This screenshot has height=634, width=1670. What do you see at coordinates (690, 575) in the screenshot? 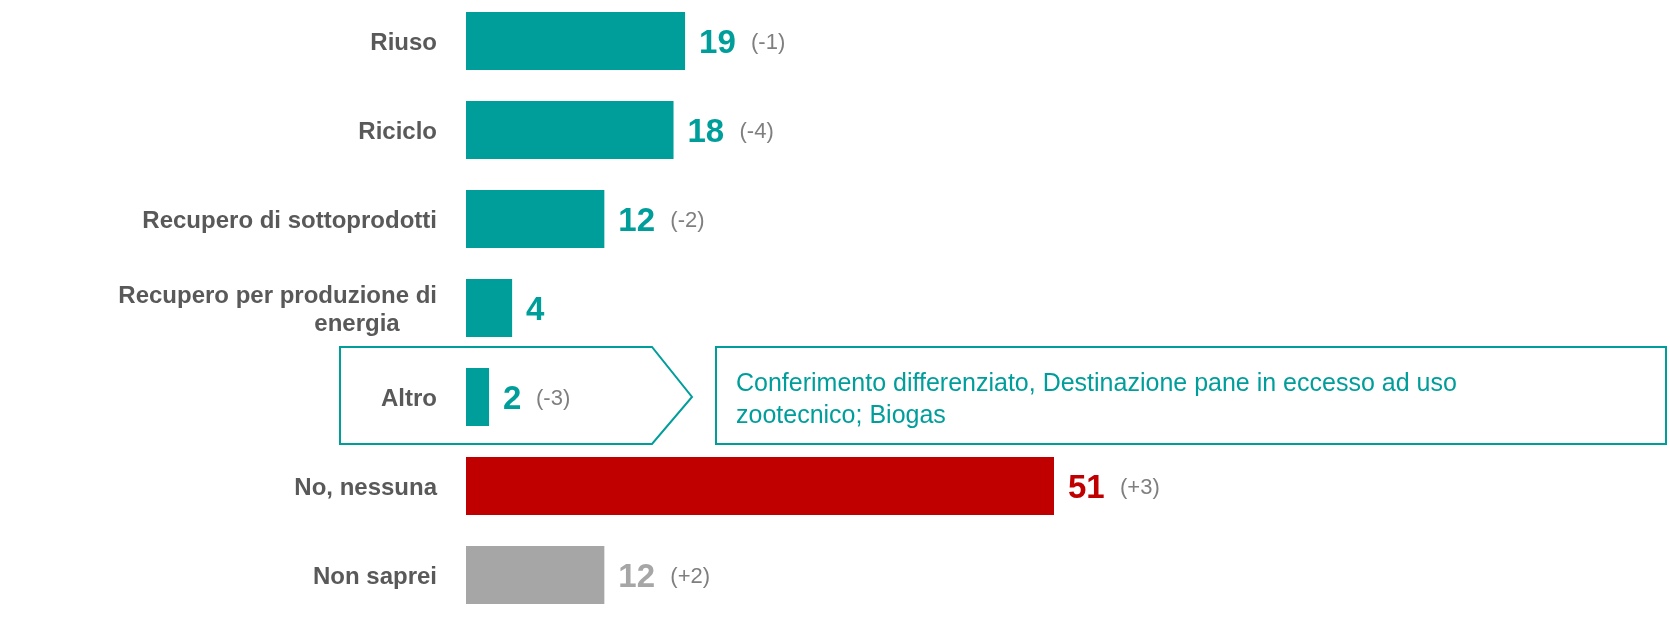
I see `annotation: (+2)` at bounding box center [690, 575].